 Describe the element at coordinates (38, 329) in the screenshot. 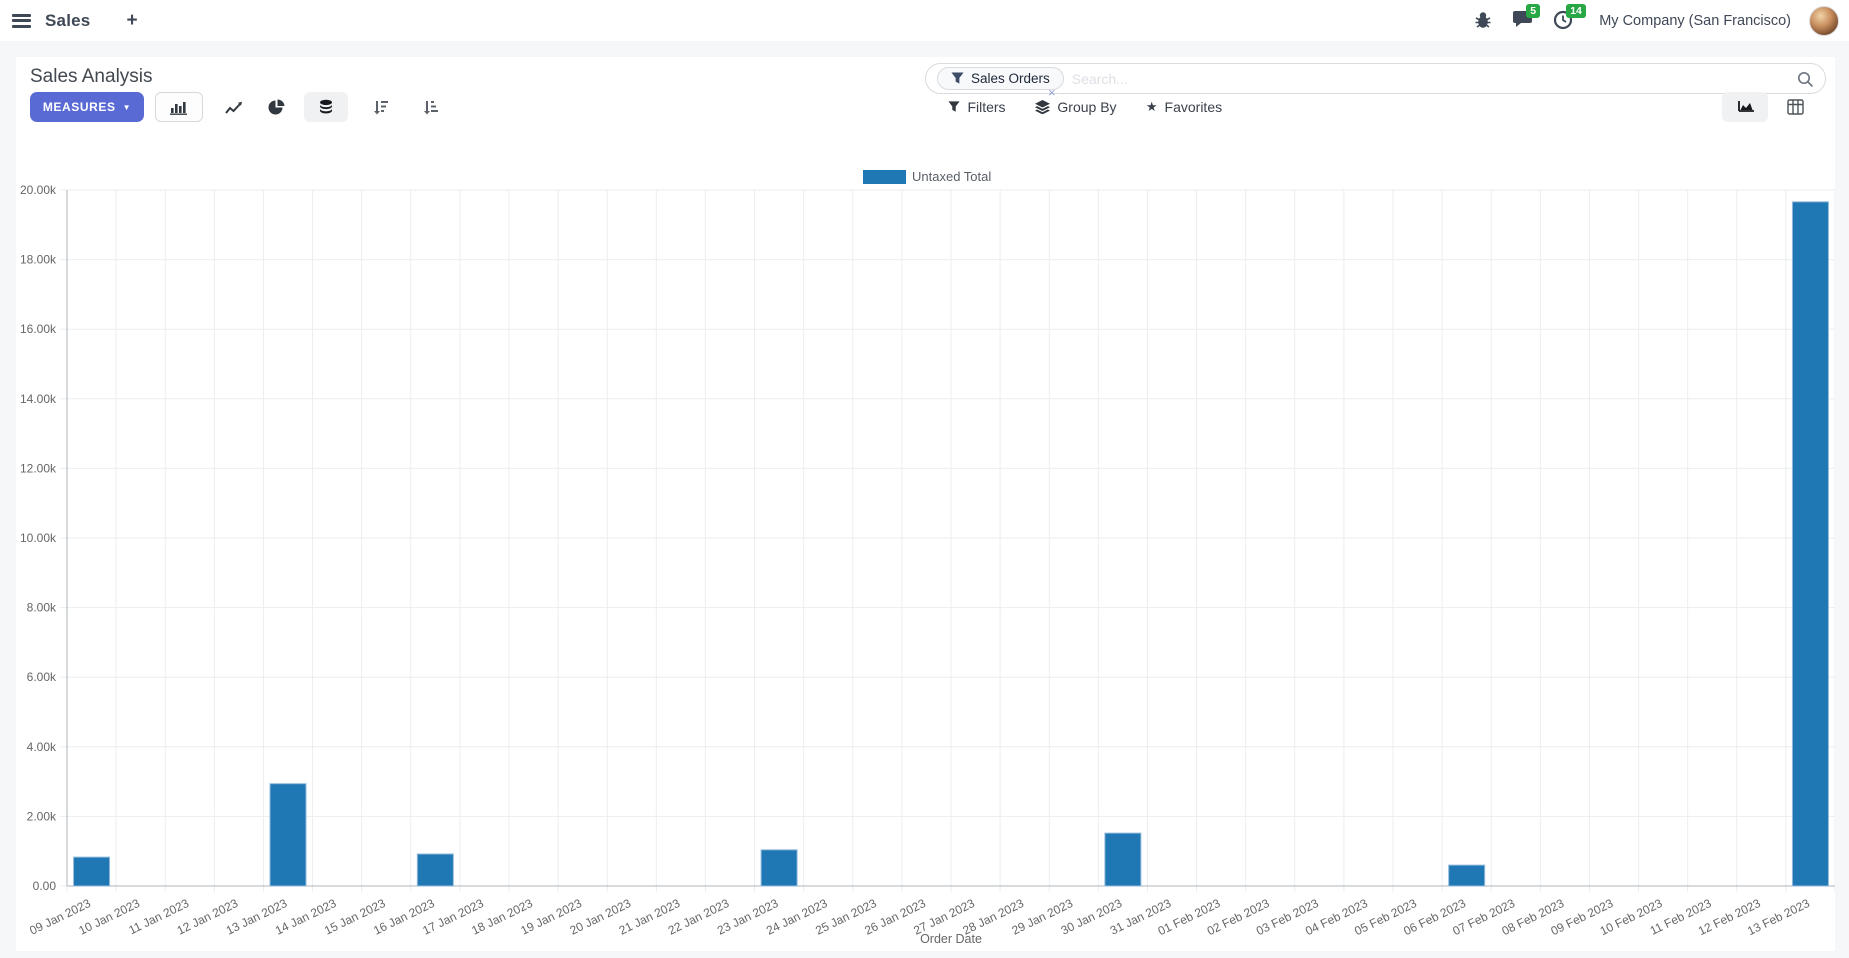

I see `y-tick-label: 16.00k` at that location.